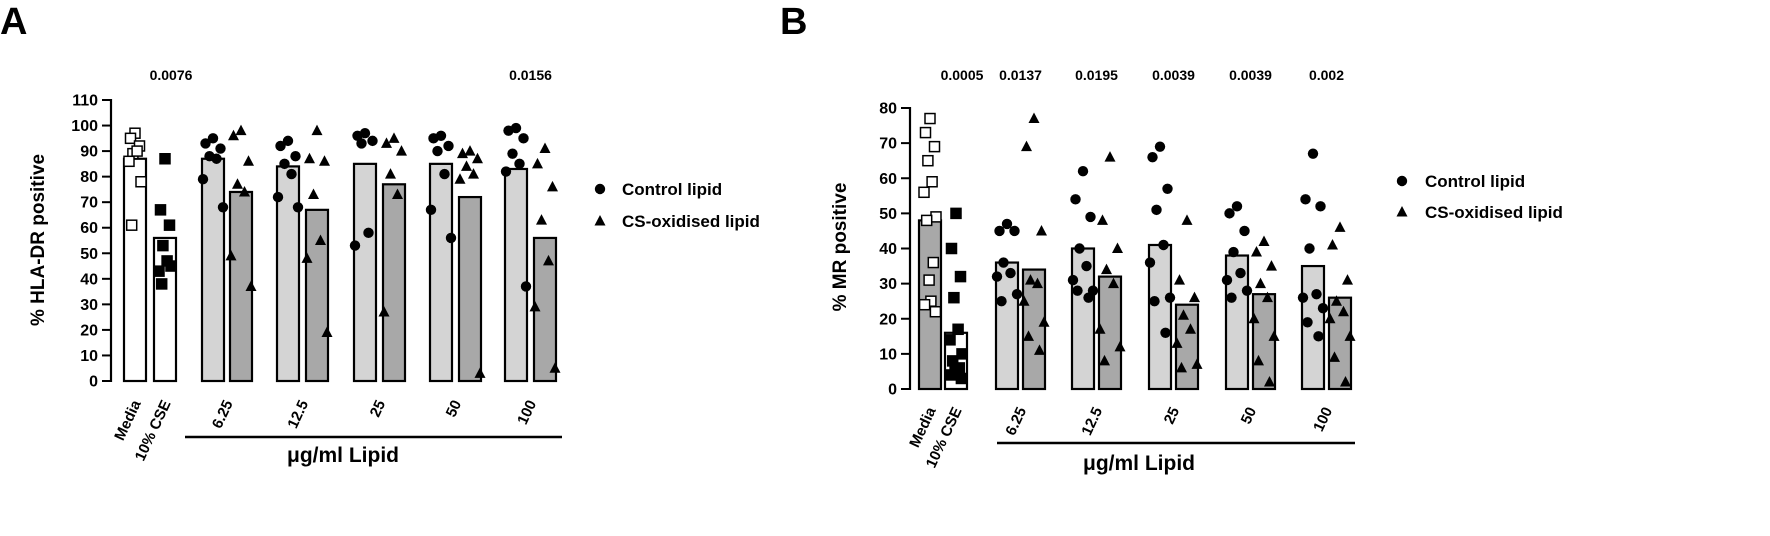 The height and width of the screenshot is (536, 1770). What do you see at coordinates (962, 75) in the screenshot?
I see `p-value: 0.0005` at bounding box center [962, 75].